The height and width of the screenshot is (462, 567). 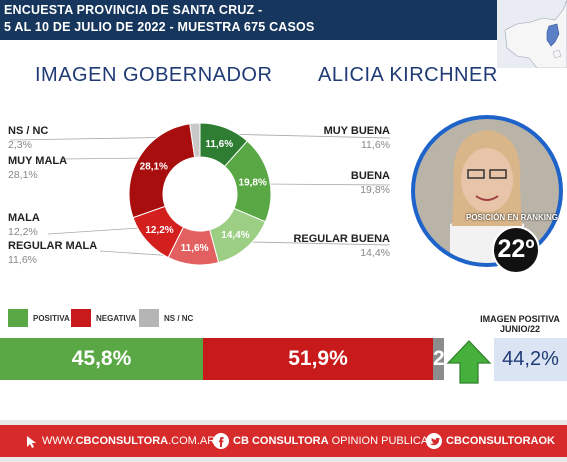 I want to click on facebook-icon, so click(x=221, y=441).